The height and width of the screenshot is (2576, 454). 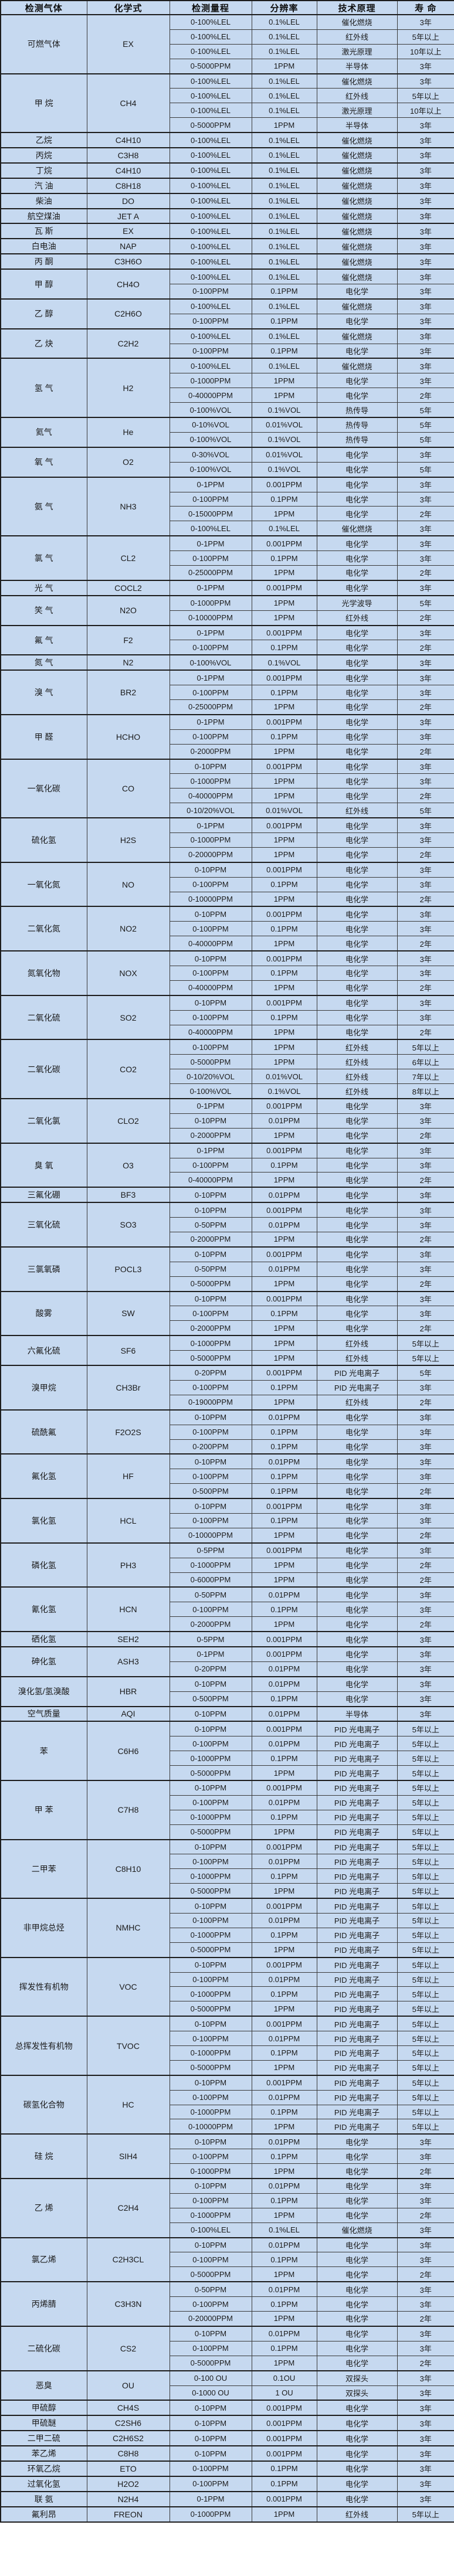 What do you see at coordinates (227, 231) in the screenshot?
I see `table-row: 瓦 斯 EX 0-100%LEL 0.1%LEL 催化燃烧 3年` at bounding box center [227, 231].